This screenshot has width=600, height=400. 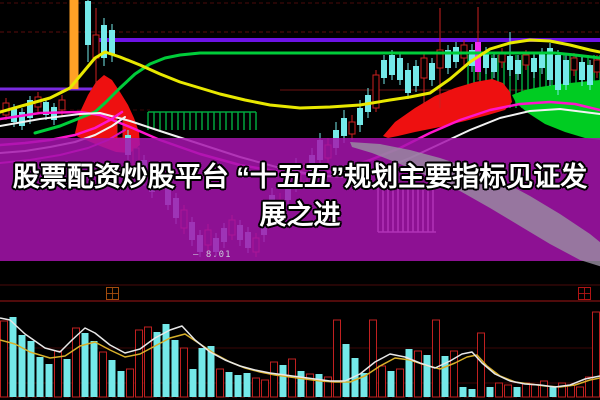 What do you see at coordinates (112, 293) in the screenshot?
I see `watermark-stamp-left` at bounding box center [112, 293].